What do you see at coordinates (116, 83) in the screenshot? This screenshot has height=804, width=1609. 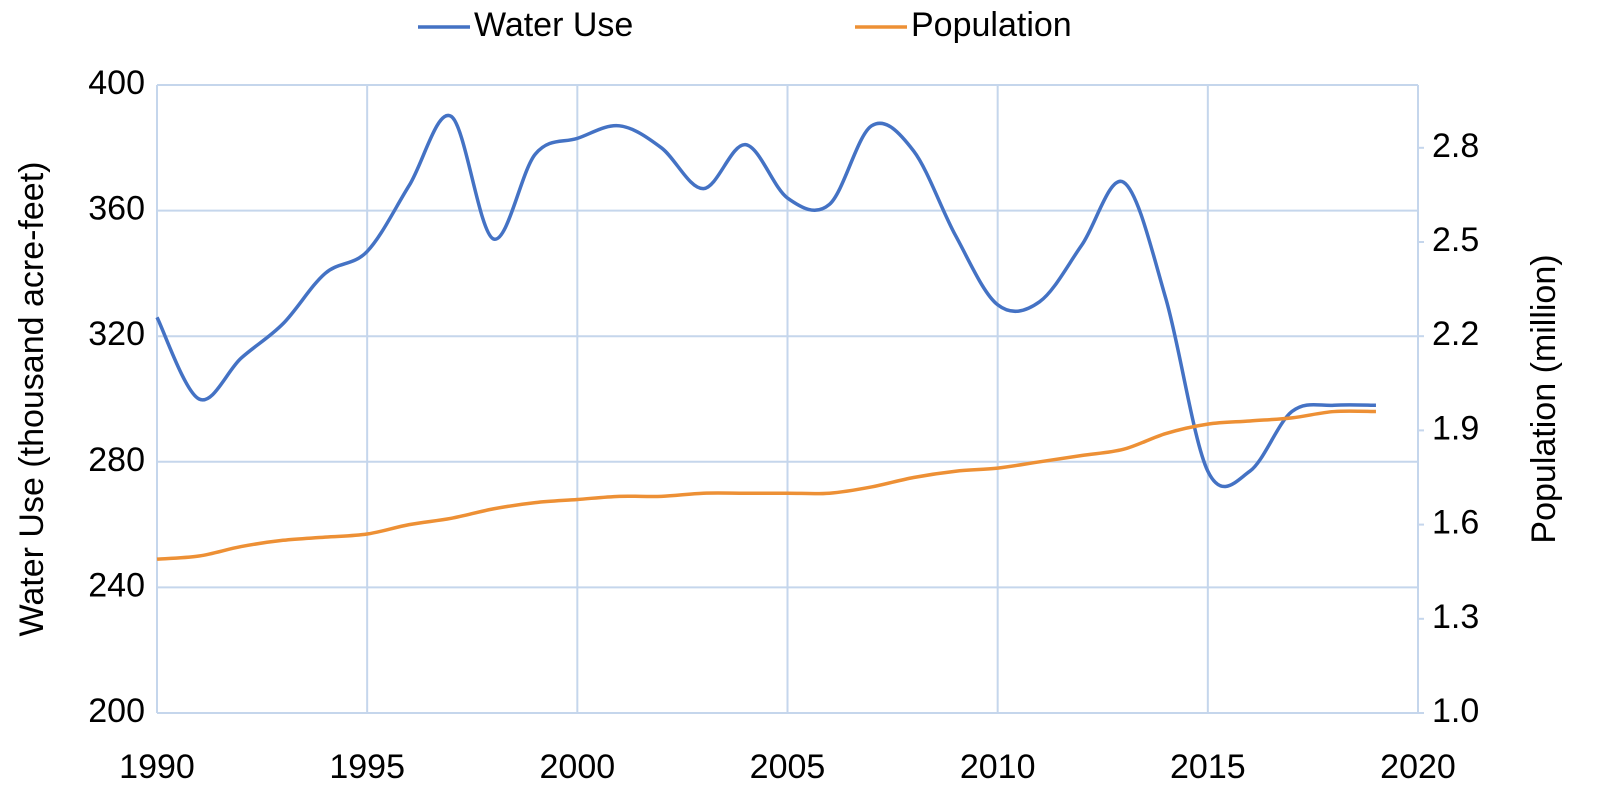 I see `y-tick-label: 400` at bounding box center [116, 83].